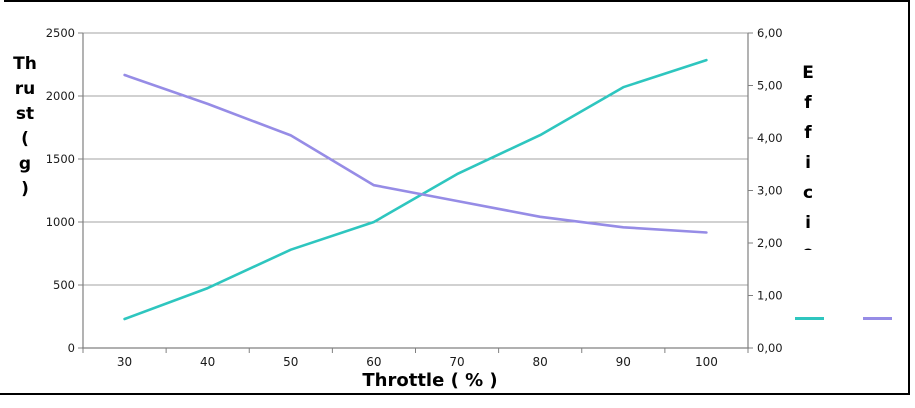  I want to click on right-tick-label: 3,00, so click(770, 191).